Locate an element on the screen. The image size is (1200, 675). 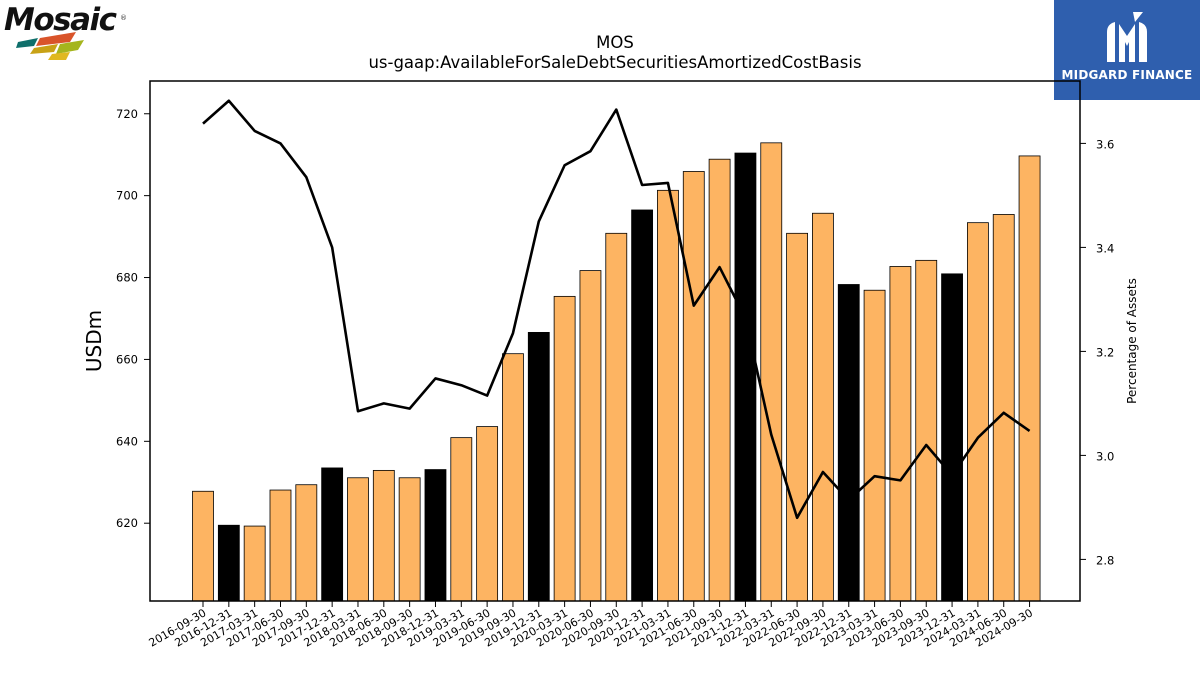
right-axis: 2.8 3.0 3.2 3.4 3.6 is located at coordinates (1097, 352).